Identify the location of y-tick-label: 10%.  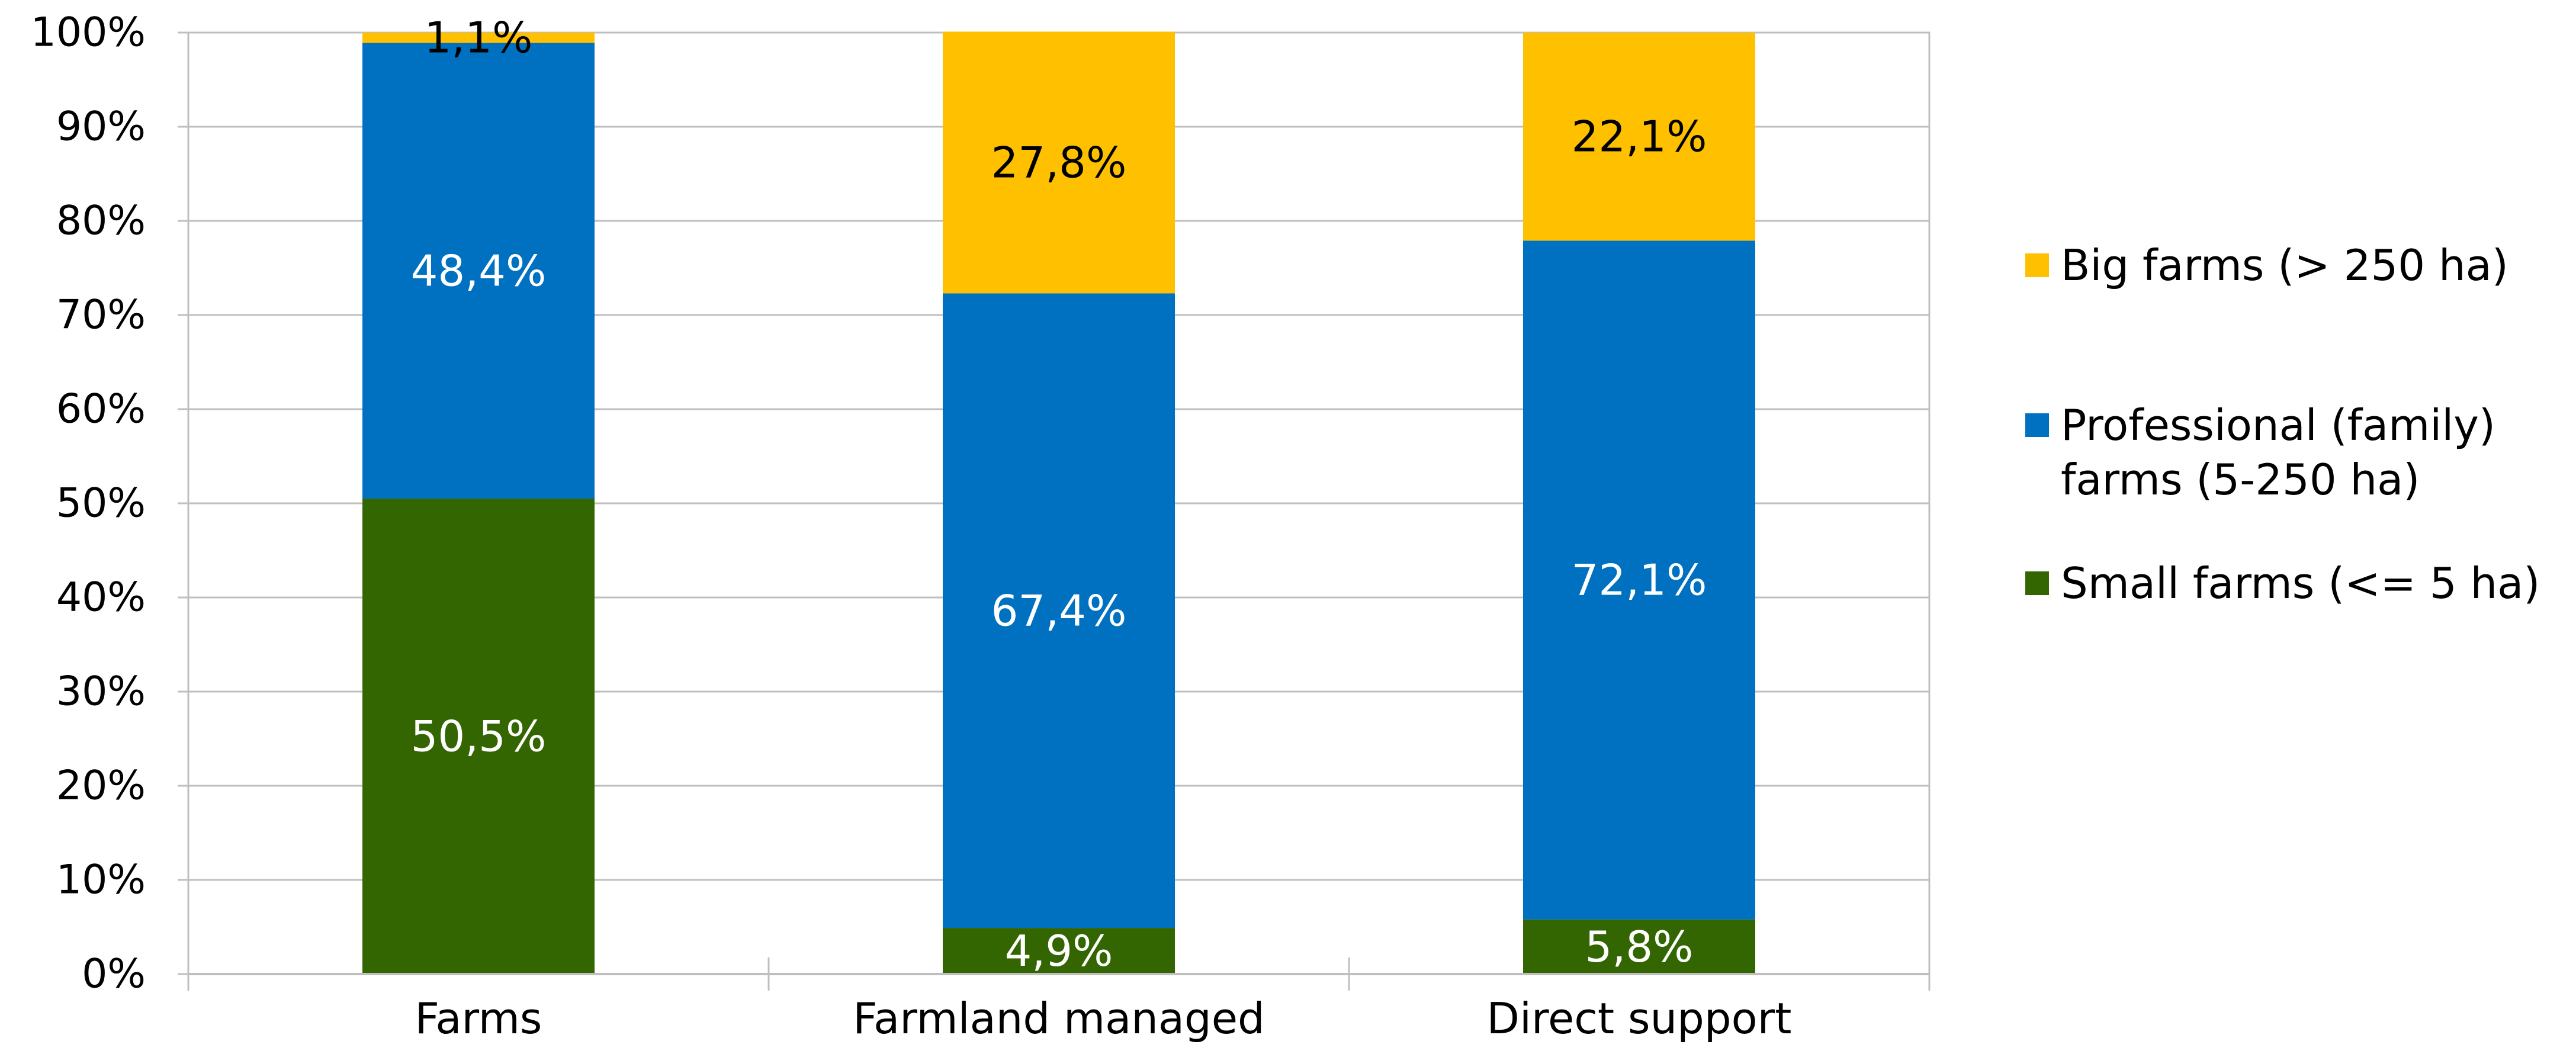
(101, 880).